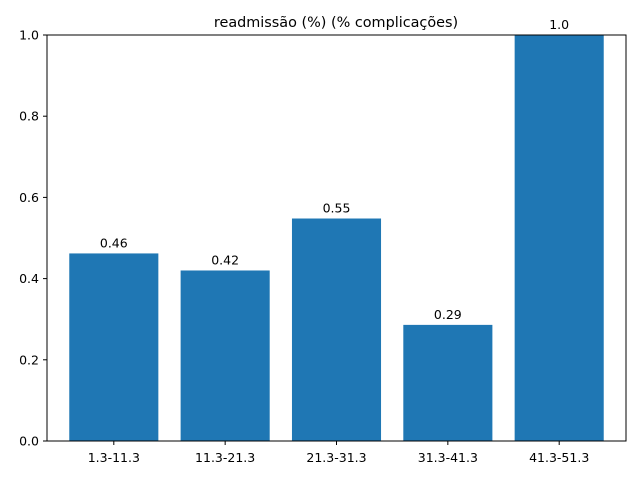 The width and height of the screenshot is (640, 484). I want to click on y-tick-label-3: 0.4, so click(29, 278).